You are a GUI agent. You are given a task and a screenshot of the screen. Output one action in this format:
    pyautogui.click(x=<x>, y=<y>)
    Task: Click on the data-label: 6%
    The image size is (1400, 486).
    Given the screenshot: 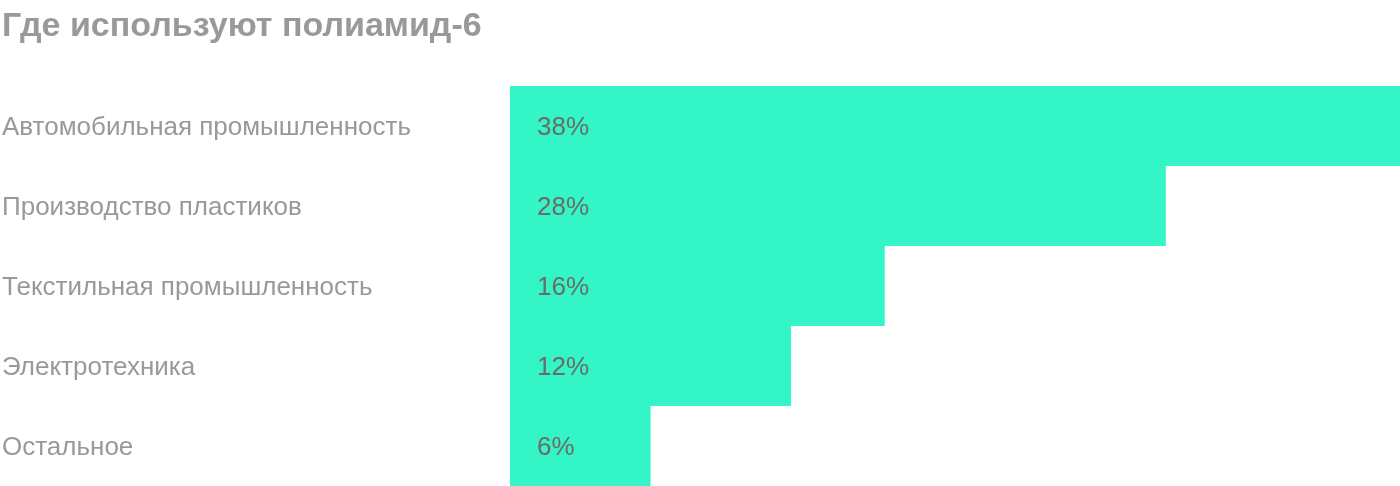 What is the action you would take?
    pyautogui.click(x=556, y=446)
    